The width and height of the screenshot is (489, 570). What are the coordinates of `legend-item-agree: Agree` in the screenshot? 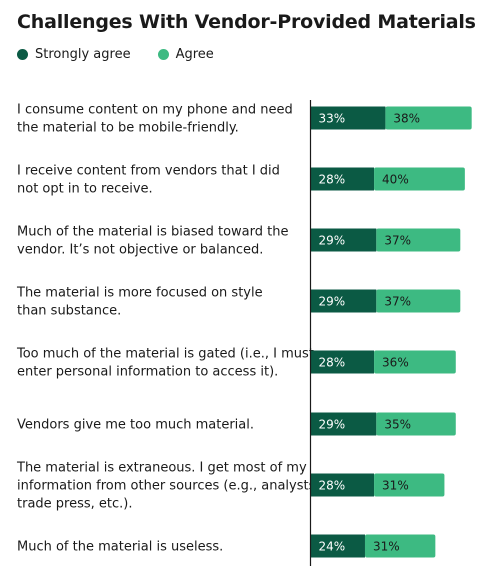 It's located at (185, 54).